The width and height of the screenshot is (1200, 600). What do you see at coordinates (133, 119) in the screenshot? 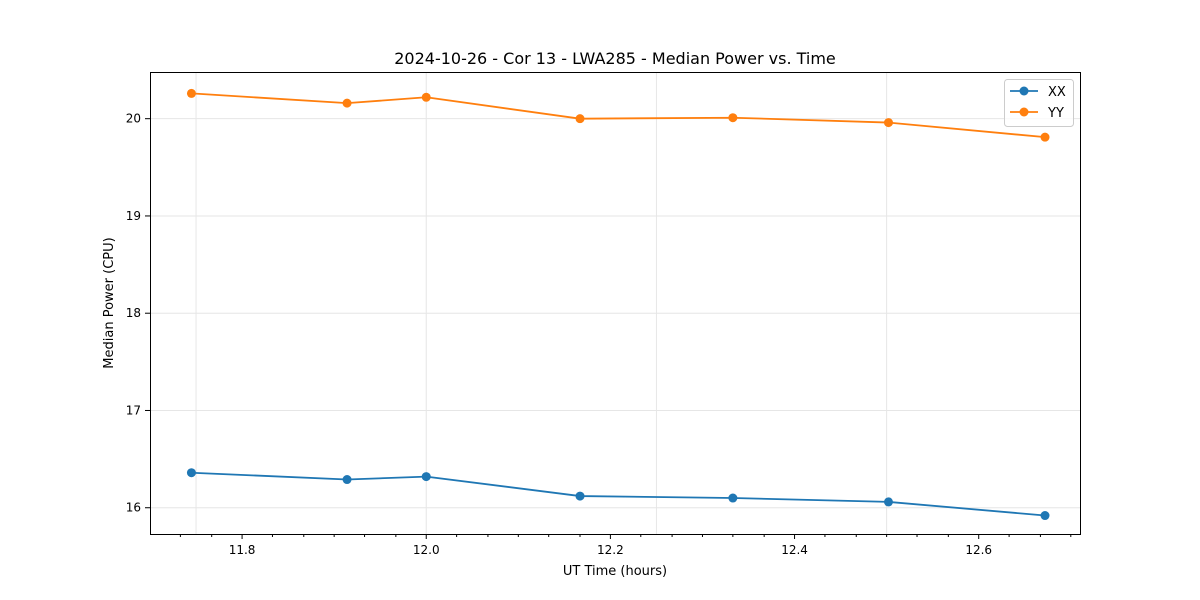
I see `y-tick-label: 20` at bounding box center [133, 119].